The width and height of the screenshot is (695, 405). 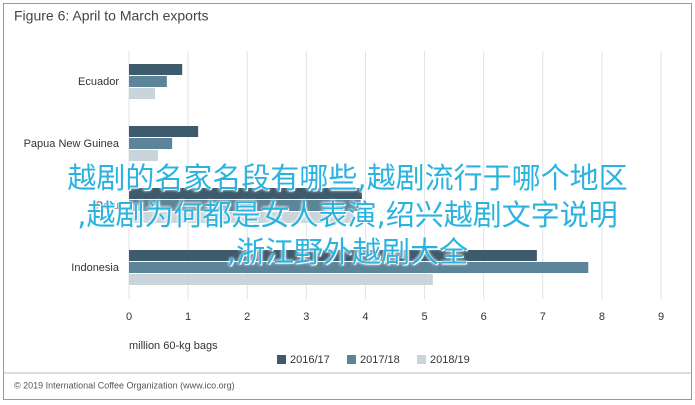 I want to click on x-tick-label: 3, so click(x=306, y=317).